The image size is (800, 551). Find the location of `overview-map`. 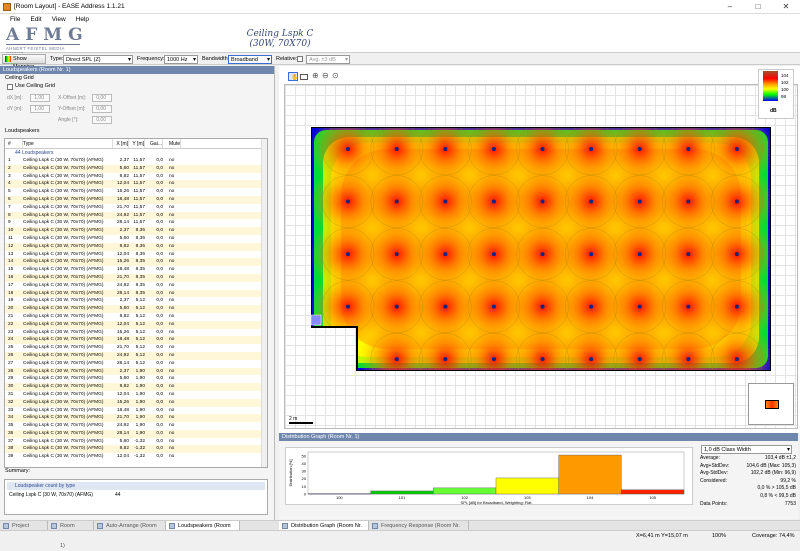

overview-map is located at coordinates (771, 404).